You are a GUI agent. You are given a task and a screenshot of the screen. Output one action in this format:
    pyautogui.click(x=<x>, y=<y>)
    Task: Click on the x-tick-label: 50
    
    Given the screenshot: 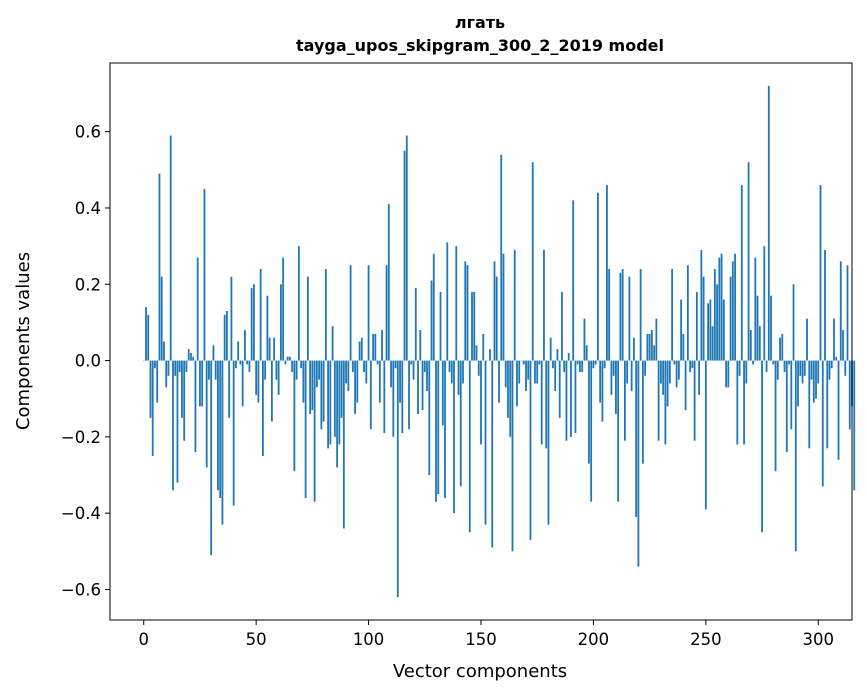 What is the action you would take?
    pyautogui.click(x=256, y=639)
    